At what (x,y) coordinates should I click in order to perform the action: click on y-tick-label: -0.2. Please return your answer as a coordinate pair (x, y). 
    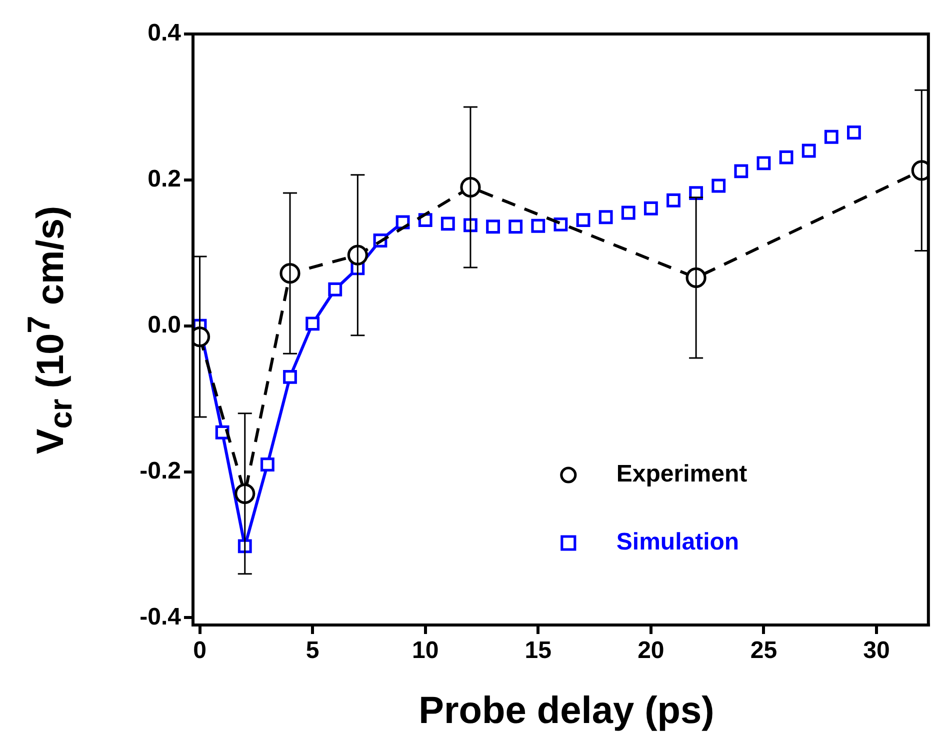
    Looking at the image, I should click on (160, 470).